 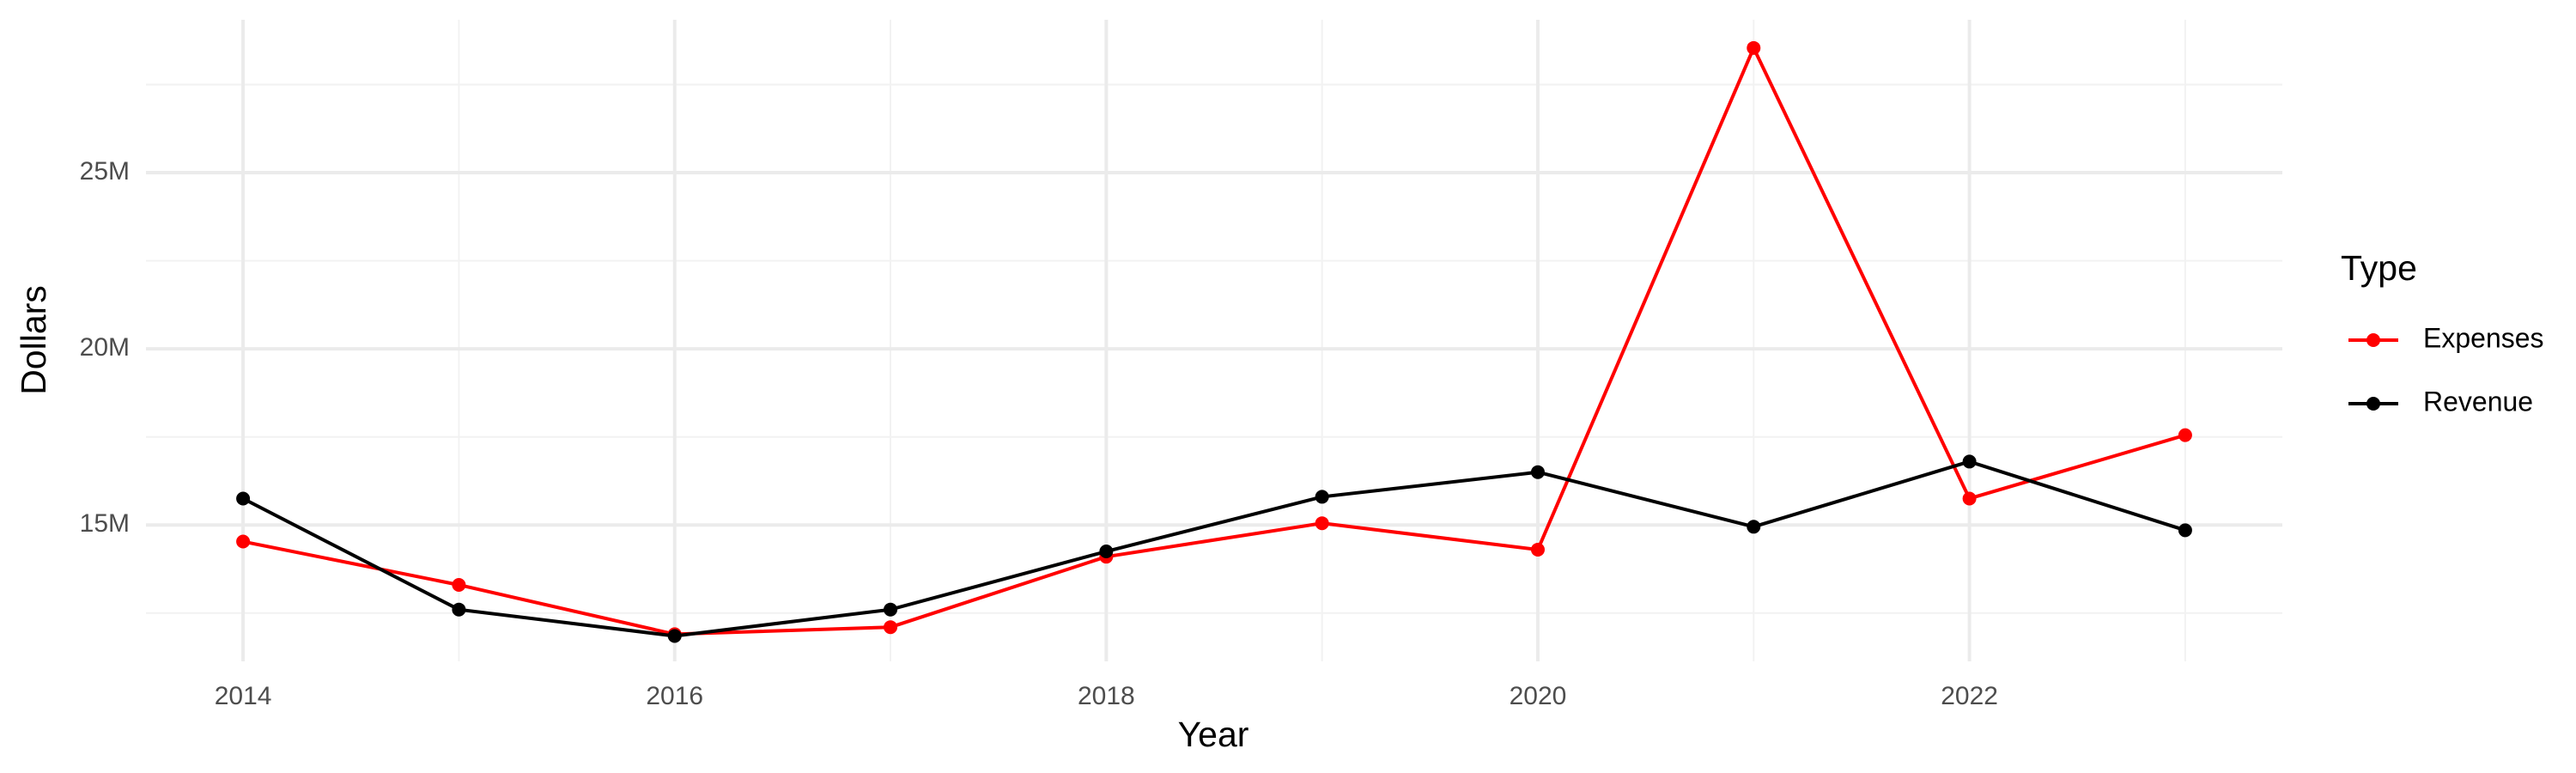 What do you see at coordinates (1539, 696) in the screenshot?
I see `x-tick-label: 2020` at bounding box center [1539, 696].